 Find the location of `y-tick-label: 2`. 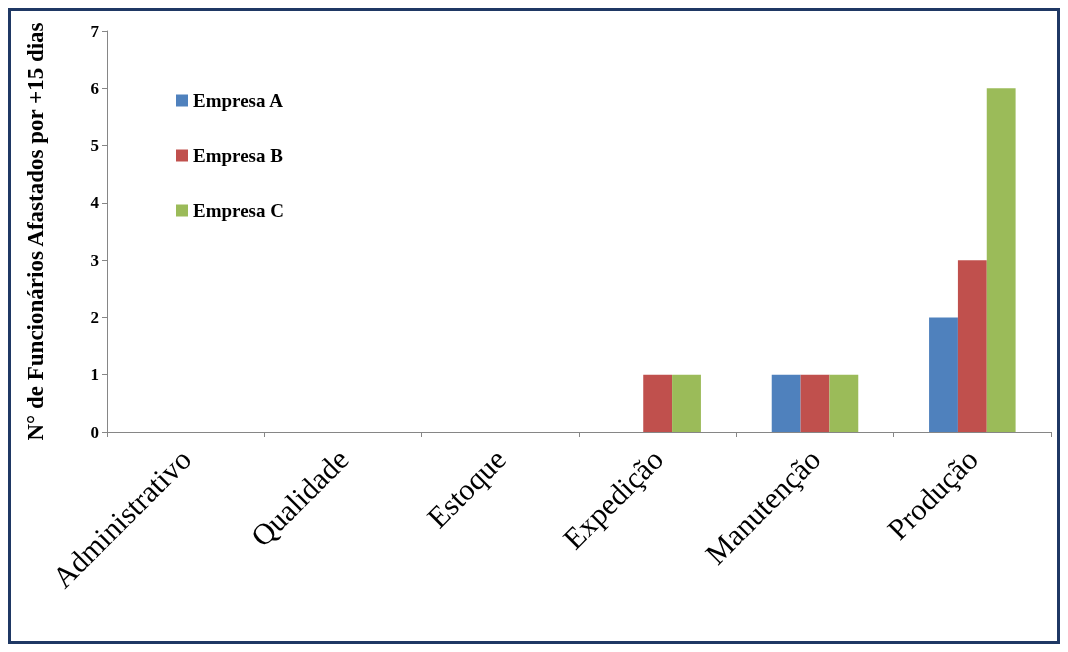

y-tick-label: 2 is located at coordinates (94, 317).